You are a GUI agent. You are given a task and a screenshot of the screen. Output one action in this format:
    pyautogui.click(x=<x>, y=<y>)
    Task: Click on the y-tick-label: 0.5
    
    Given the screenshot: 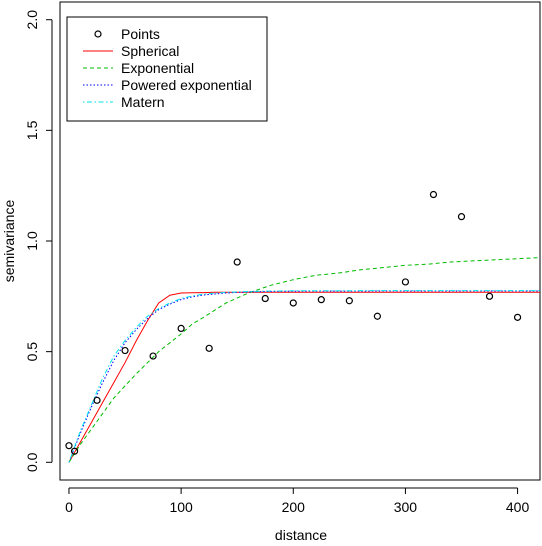 What is the action you would take?
    pyautogui.click(x=32, y=352)
    